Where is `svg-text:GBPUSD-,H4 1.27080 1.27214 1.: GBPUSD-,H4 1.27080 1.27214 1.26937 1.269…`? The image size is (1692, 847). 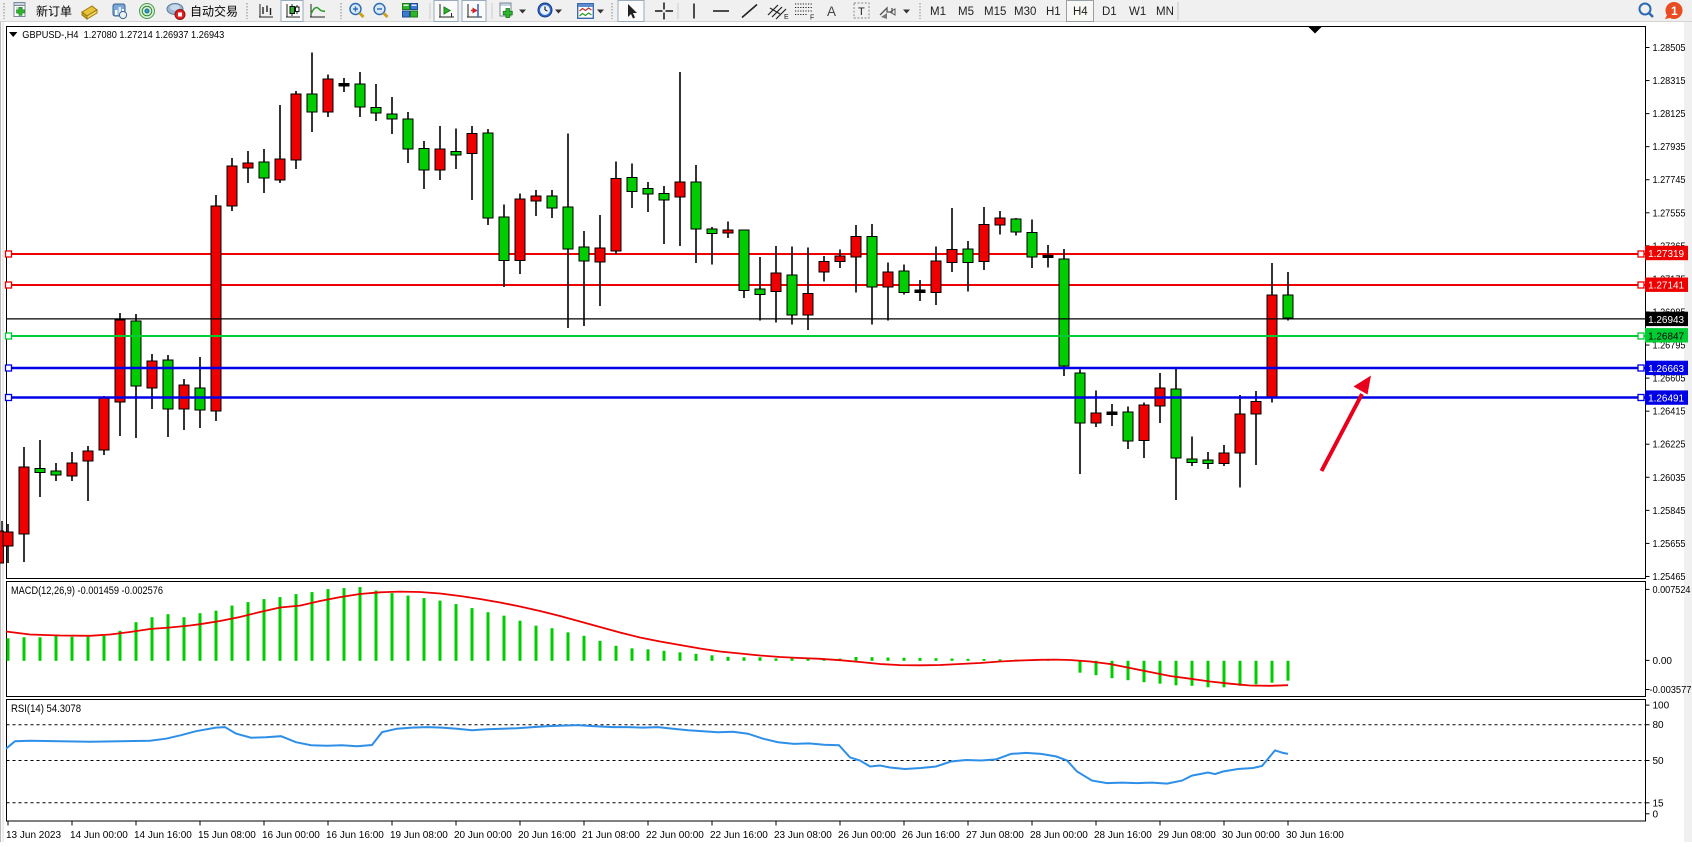
svg-text:GBPUSD-,H4 1.27080 1.27214 1.: GBPUSD-,H4 1.27080 1.27214 1.26937 1.269… is located at coordinates (123, 35).